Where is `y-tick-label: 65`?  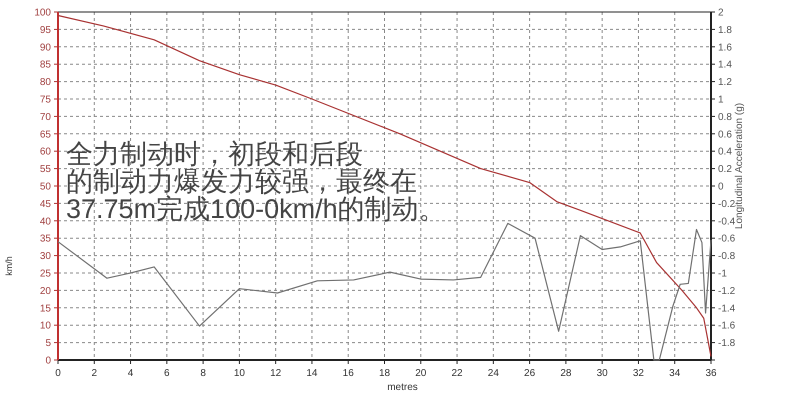 y-tick-label: 65 is located at coordinates (46, 134).